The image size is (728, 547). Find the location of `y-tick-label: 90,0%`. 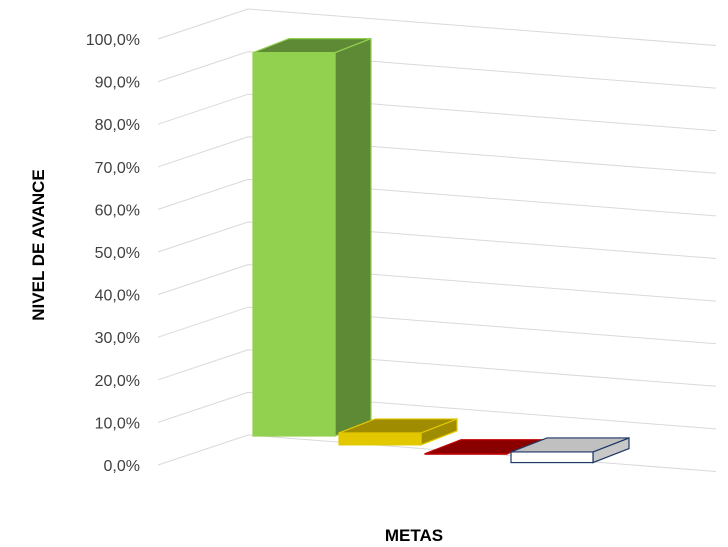

y-tick-label: 90,0% is located at coordinates (117, 83).